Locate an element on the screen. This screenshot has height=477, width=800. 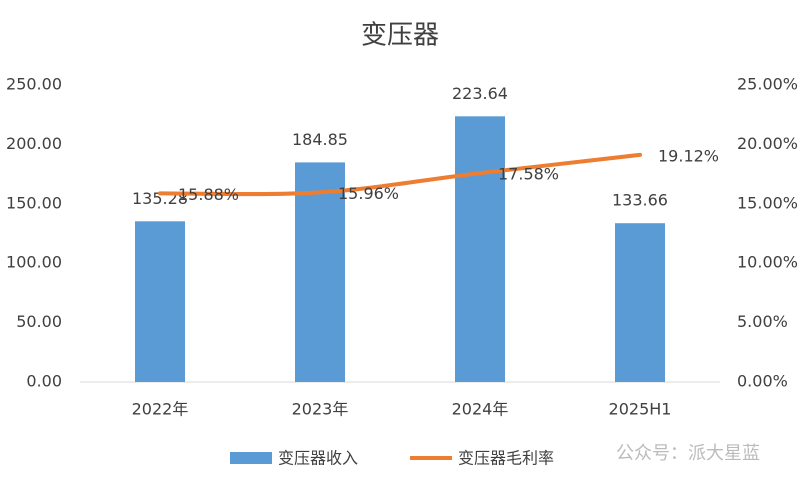
line is located at coordinates (400, 174).